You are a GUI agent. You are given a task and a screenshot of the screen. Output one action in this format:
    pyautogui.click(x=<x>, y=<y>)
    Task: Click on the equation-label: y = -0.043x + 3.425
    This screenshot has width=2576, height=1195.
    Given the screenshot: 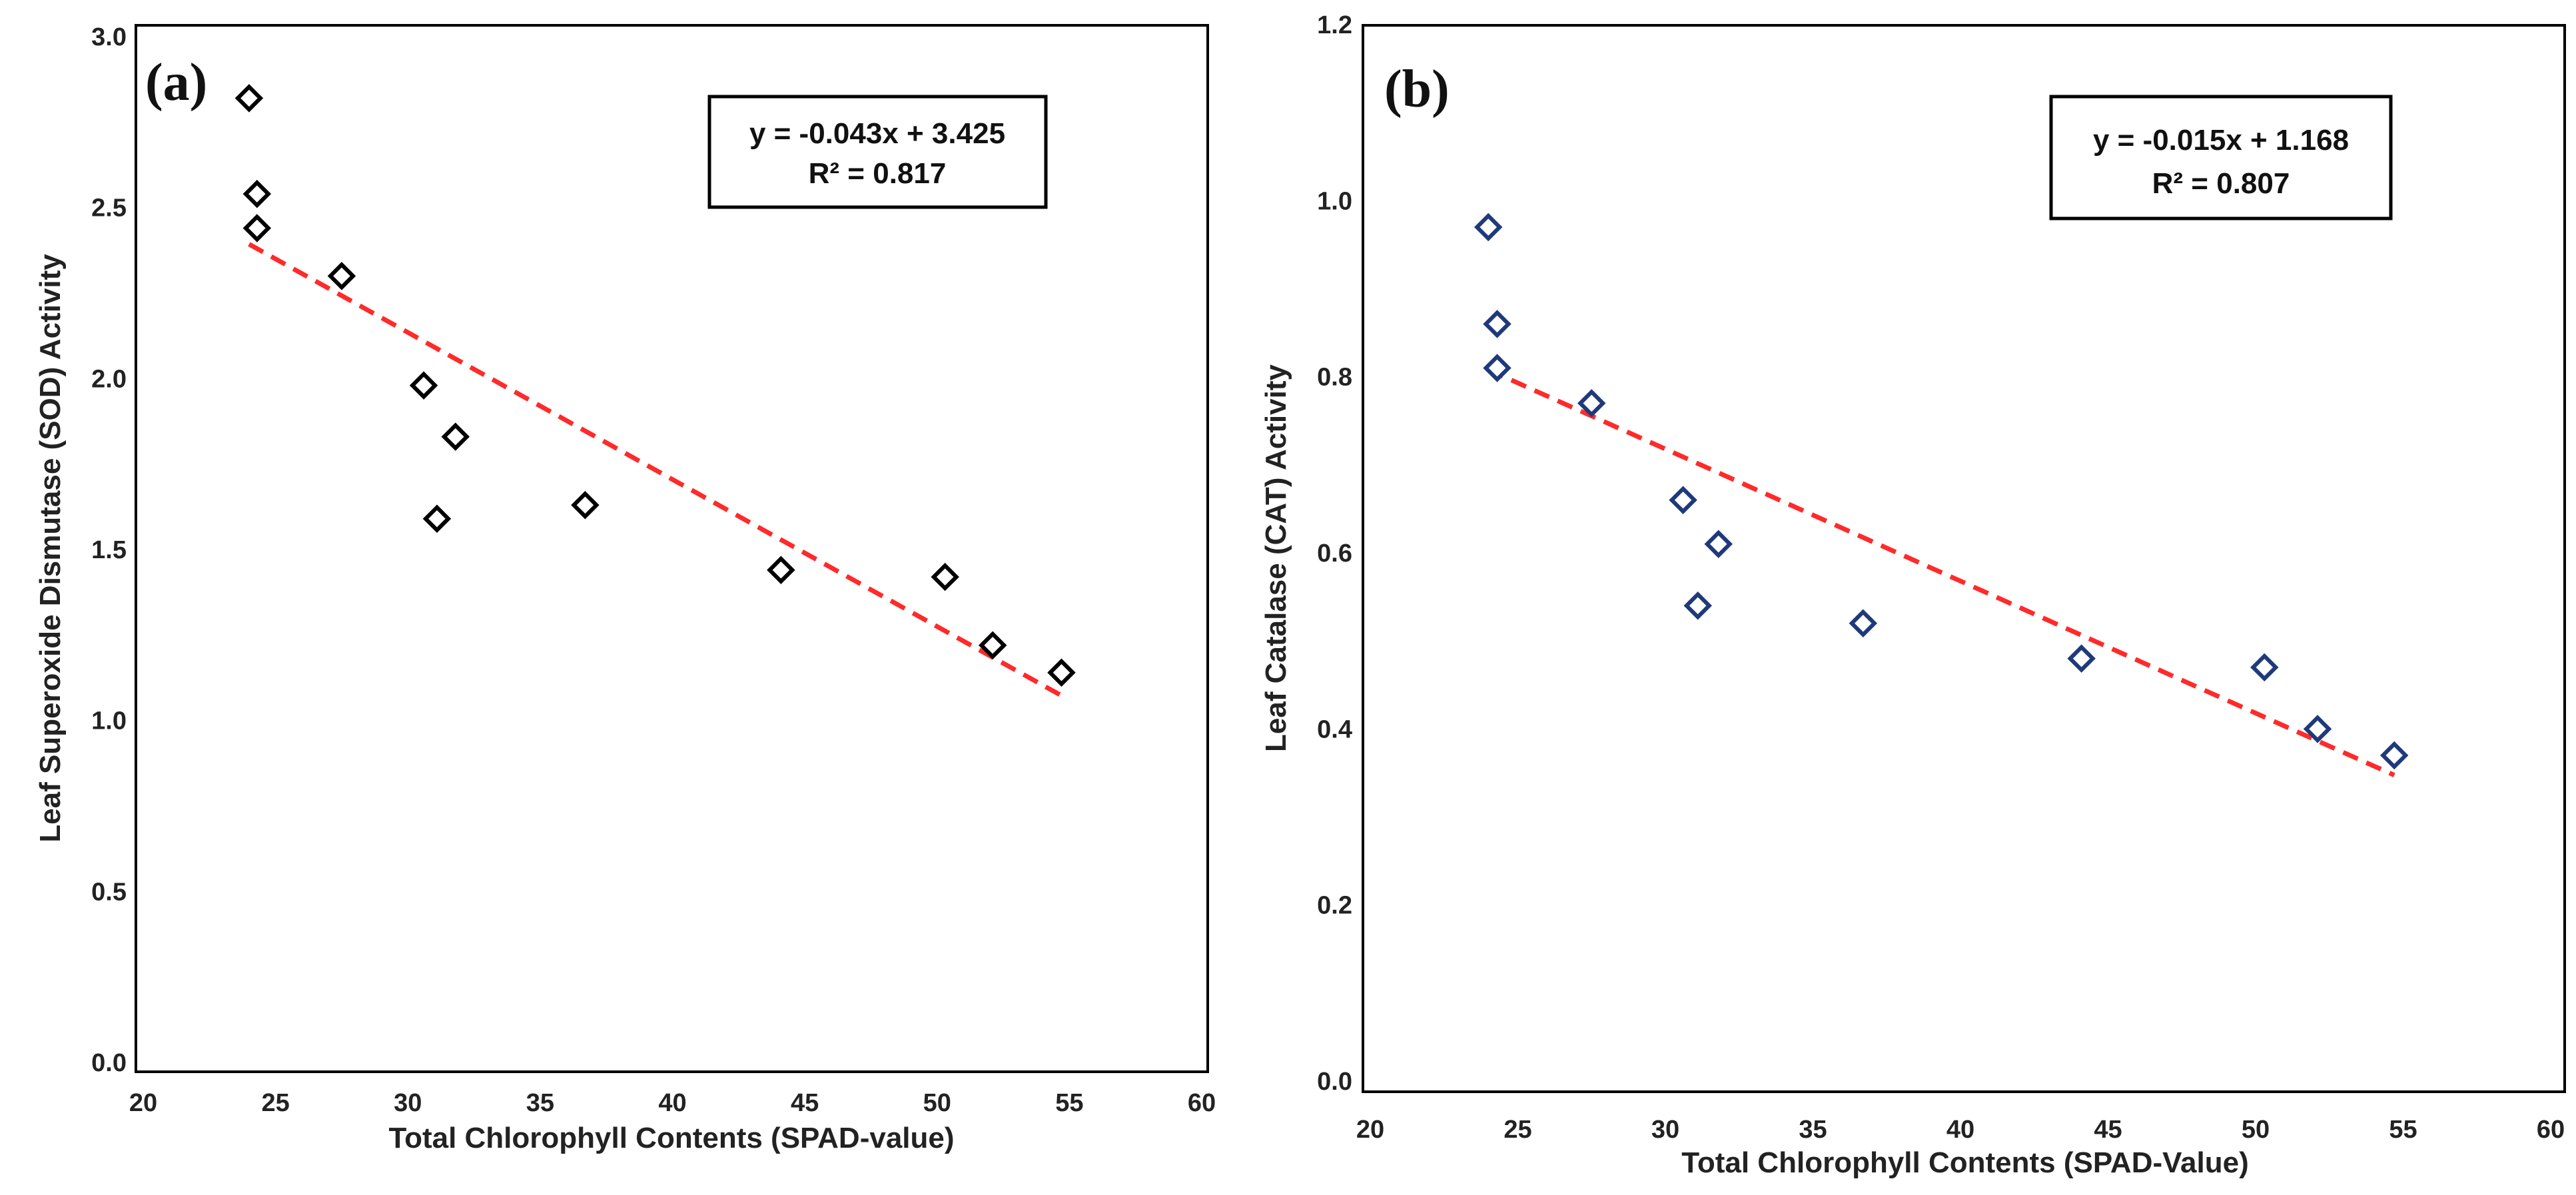 What is the action you would take?
    pyautogui.click(x=877, y=133)
    